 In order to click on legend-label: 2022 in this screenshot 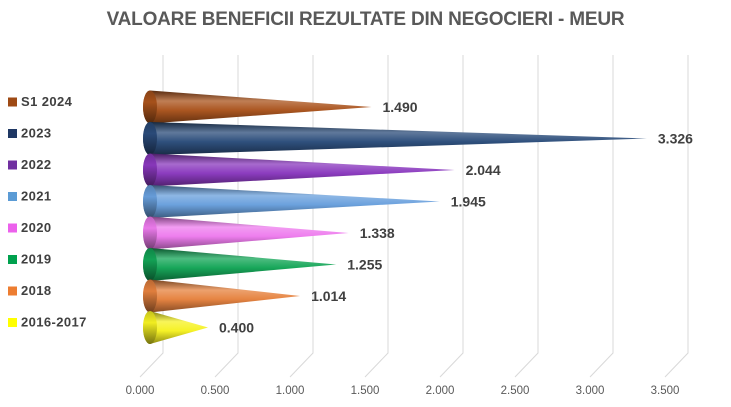, I will do `click(36, 164)`.